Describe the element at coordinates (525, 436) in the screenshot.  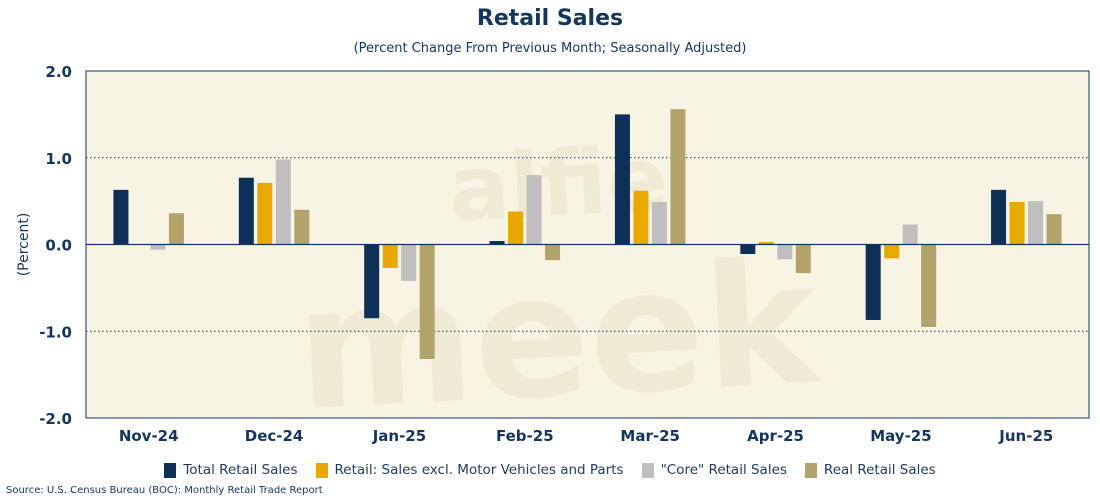
I see `x-tick-label: Feb-25` at that location.